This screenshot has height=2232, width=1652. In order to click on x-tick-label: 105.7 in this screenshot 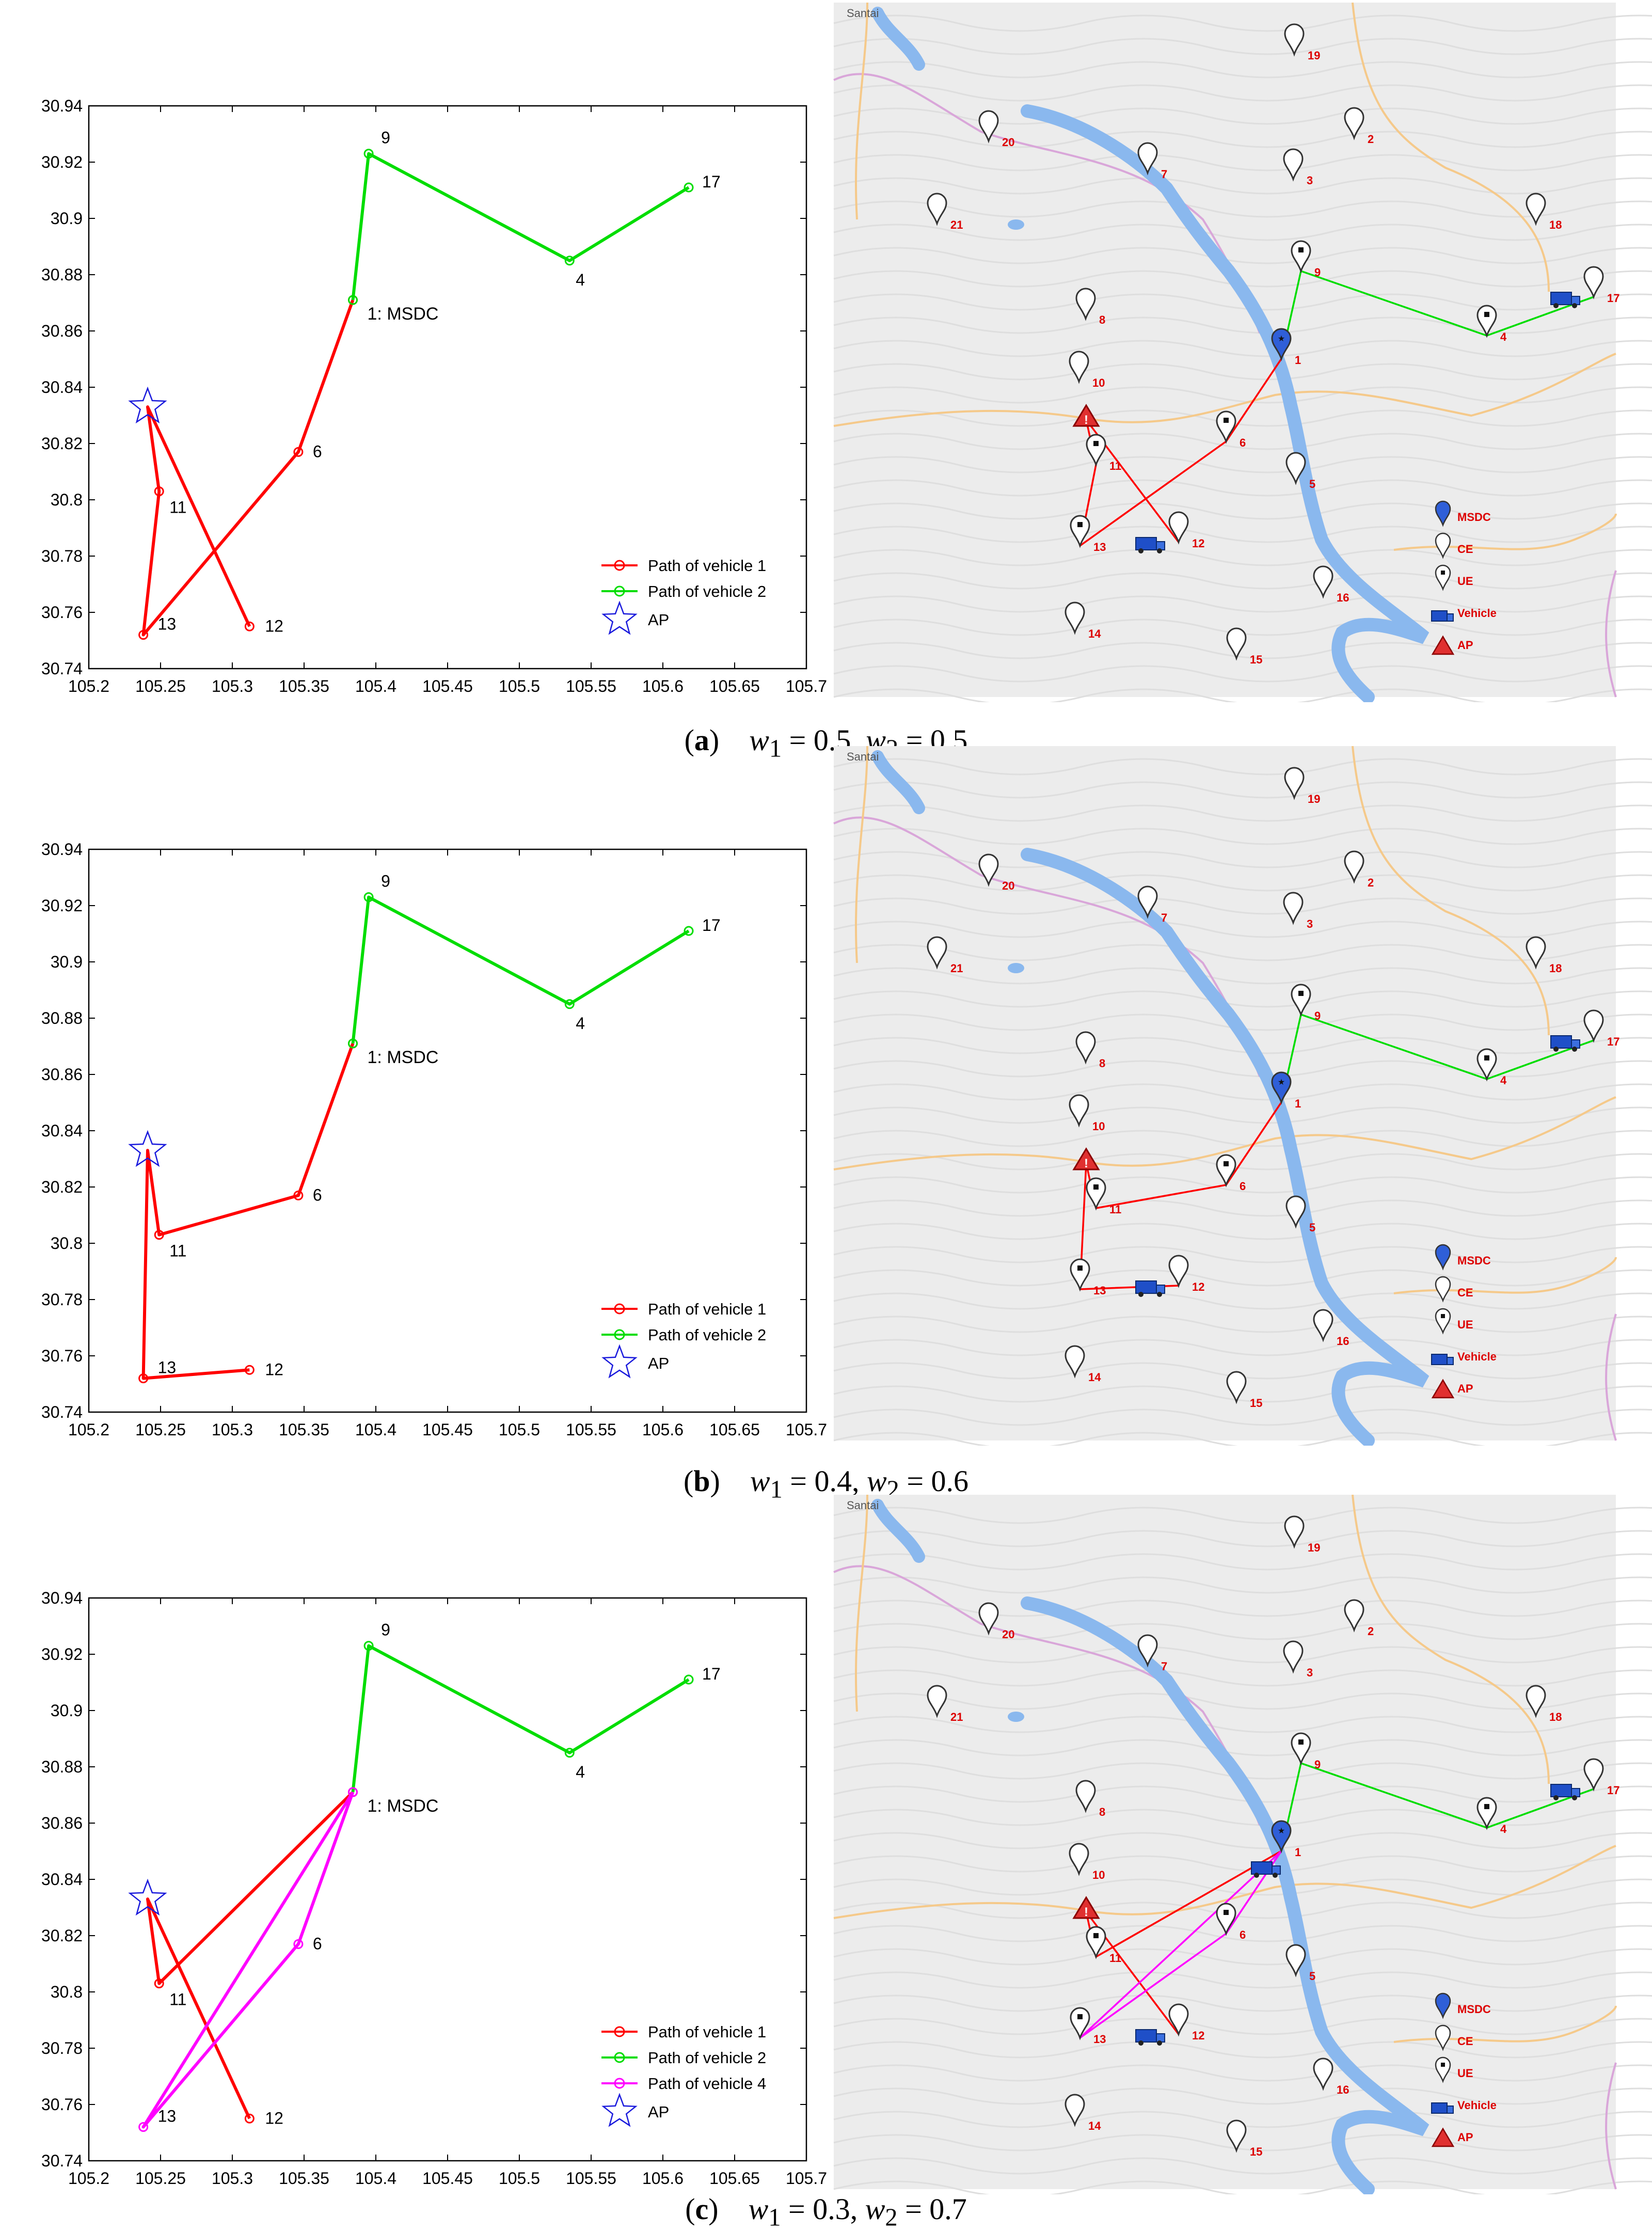, I will do `click(806, 686)`.